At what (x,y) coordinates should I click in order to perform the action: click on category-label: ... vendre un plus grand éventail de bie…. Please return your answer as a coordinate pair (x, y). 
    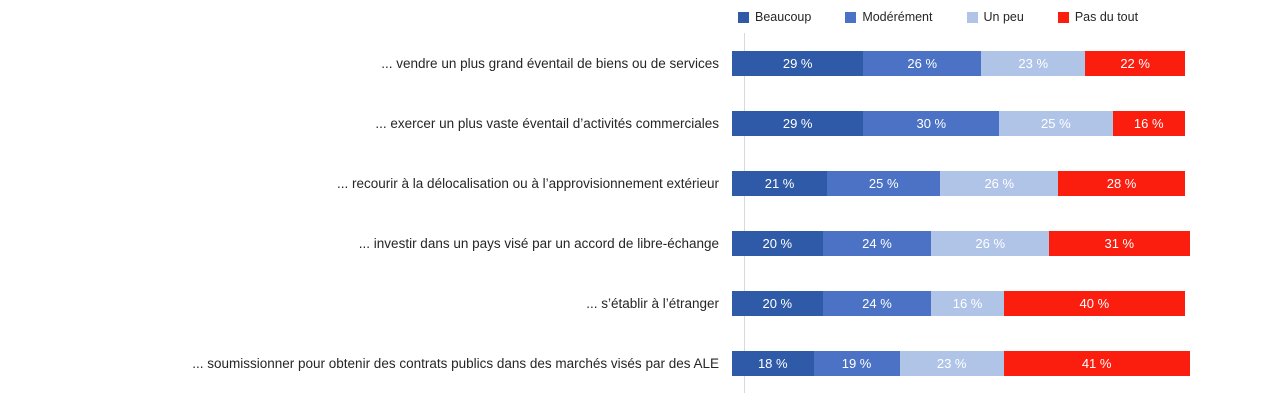
    Looking at the image, I should click on (550, 63).